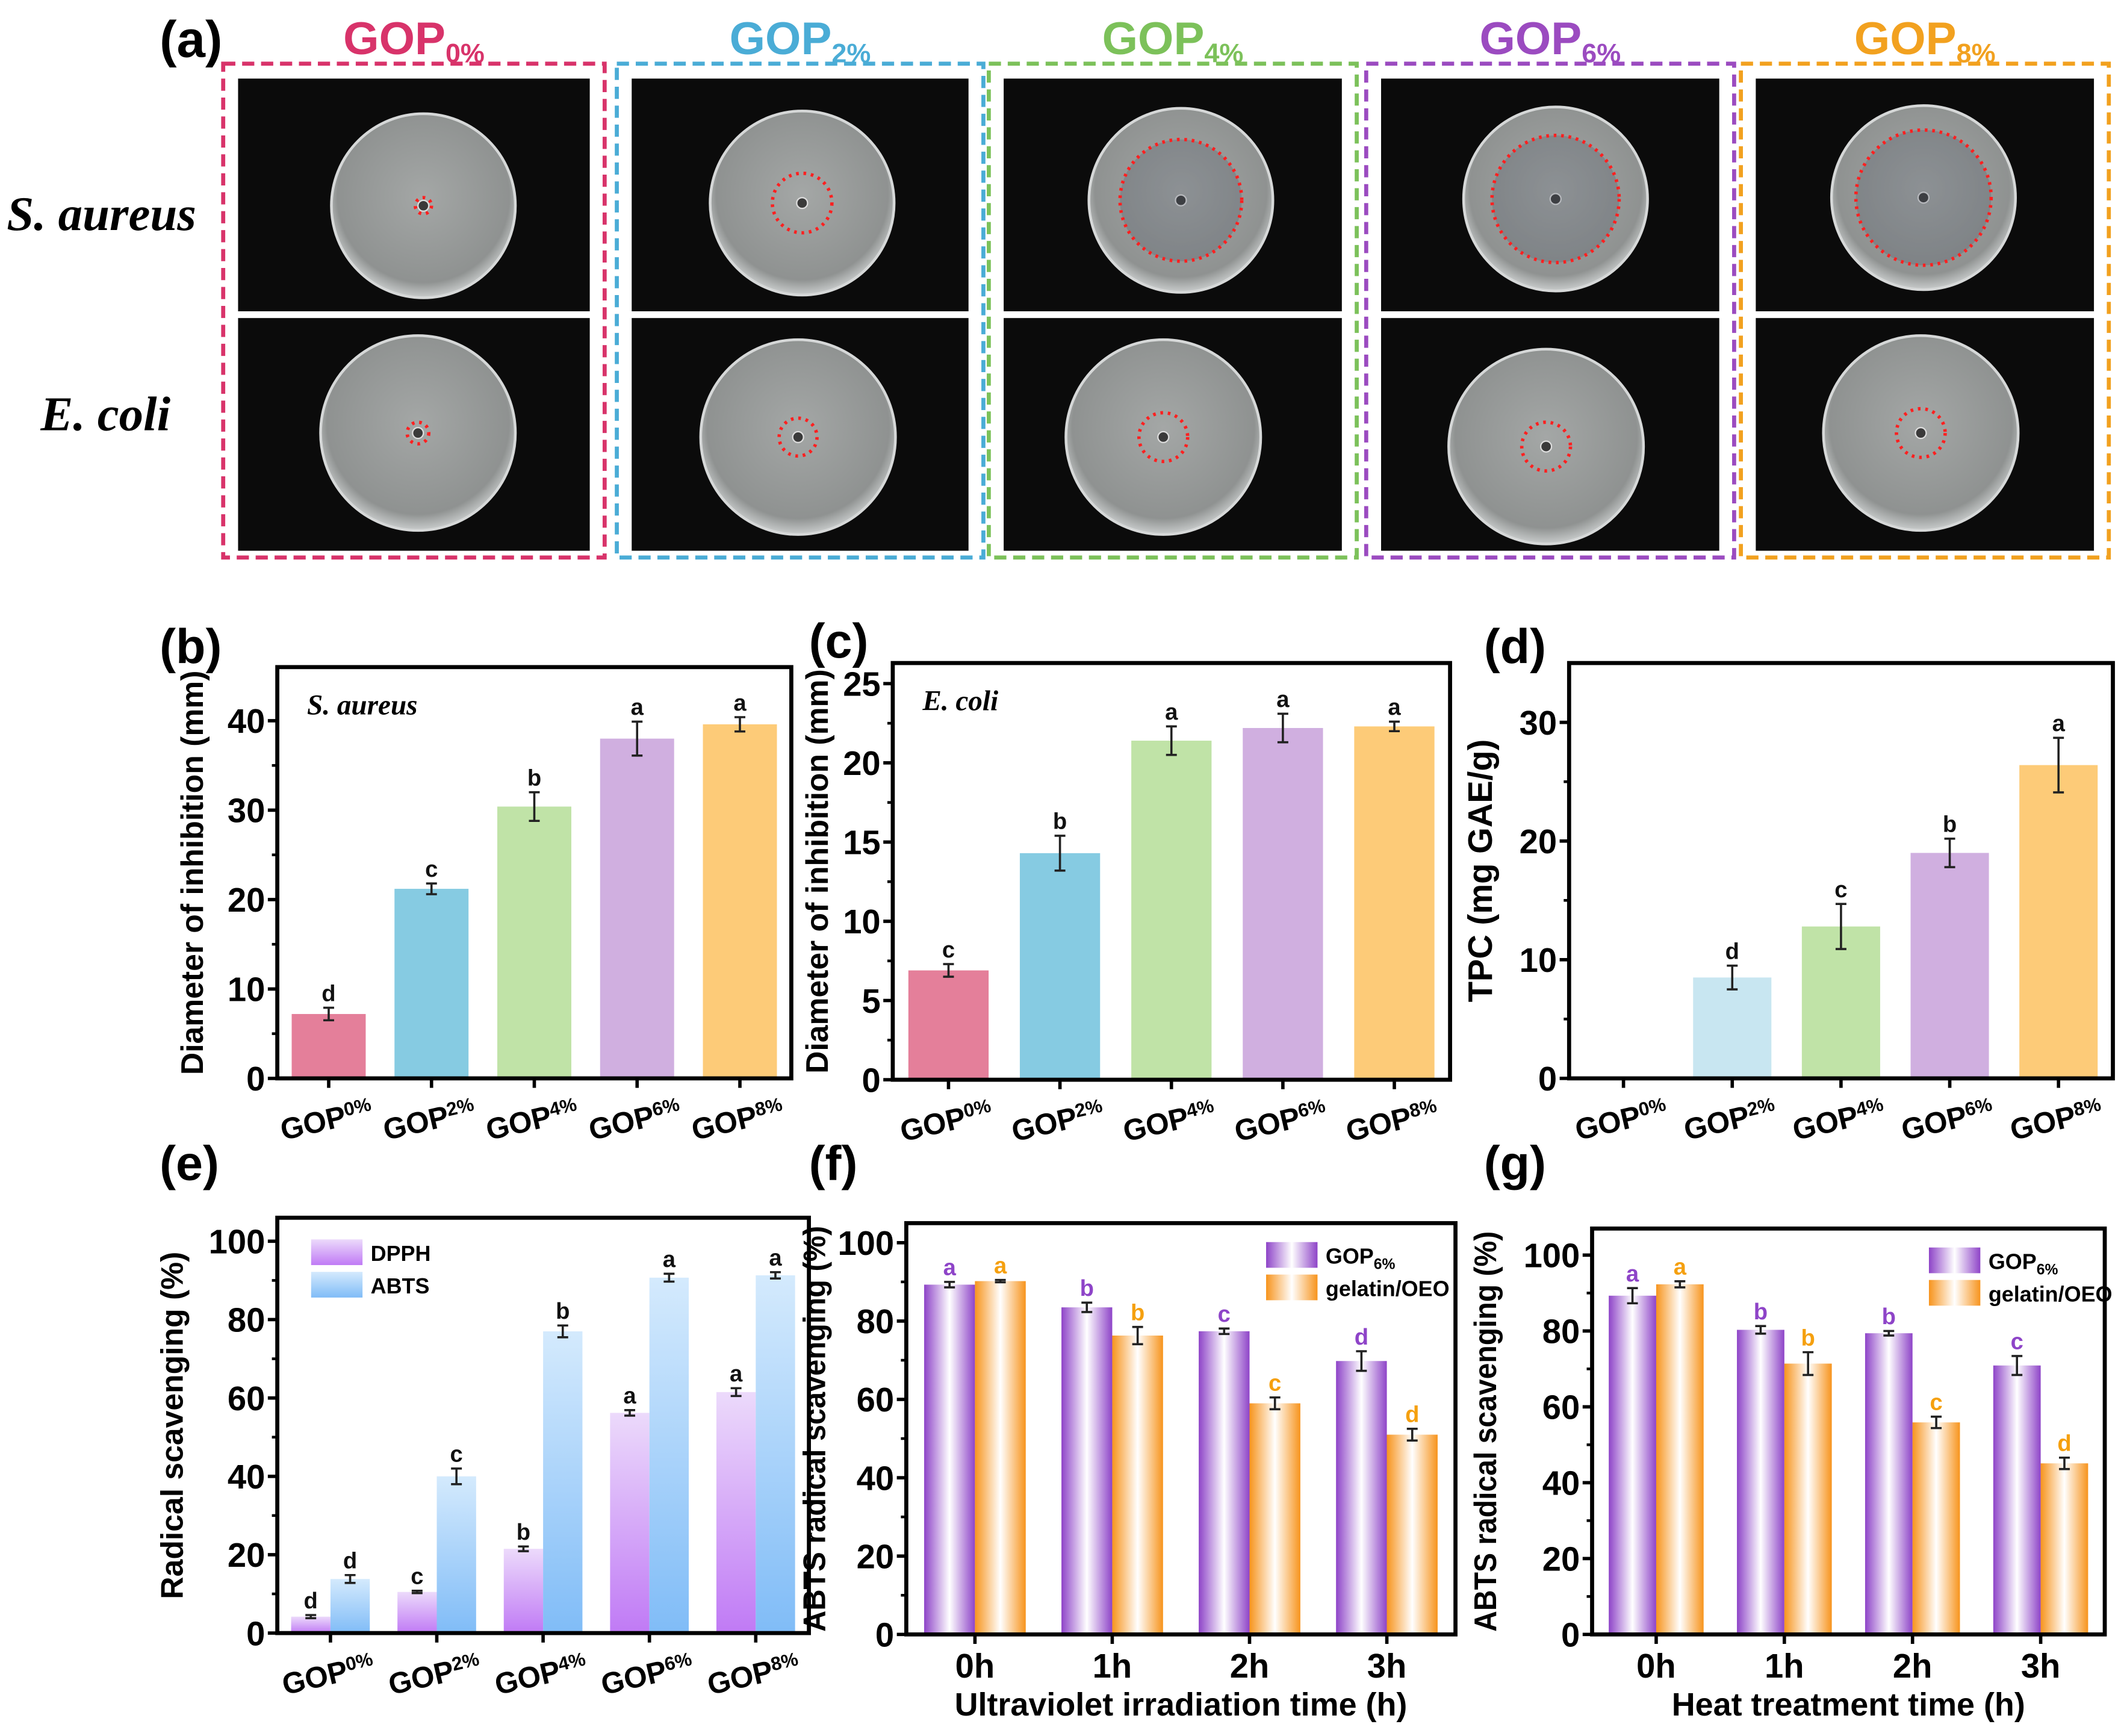 The image size is (2121, 1736). I want to click on species-annotation: E. coli, so click(960, 702).